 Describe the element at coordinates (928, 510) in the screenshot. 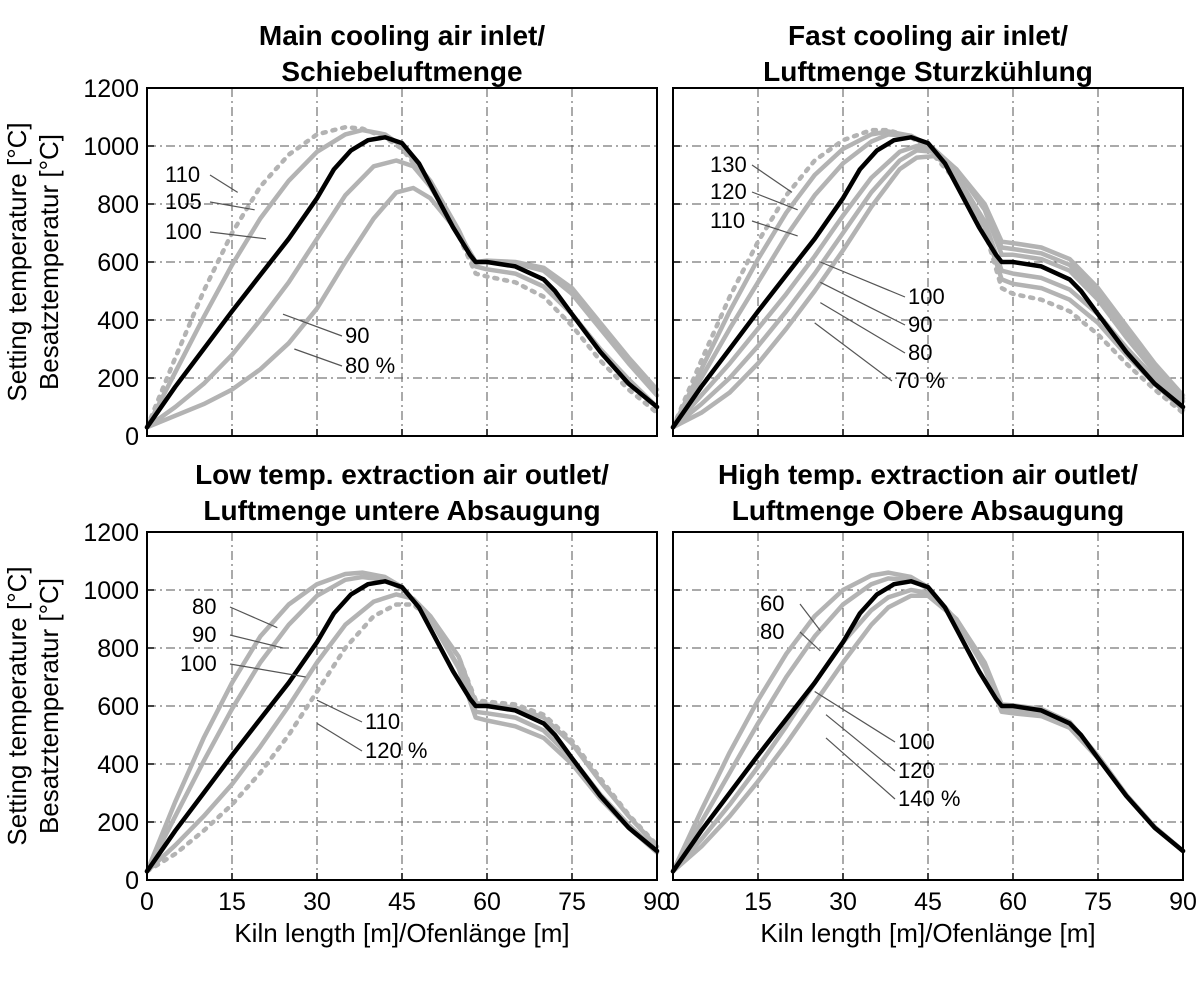

I see `chart-title-line-2: Luftmenge Obere Absaugung` at that location.